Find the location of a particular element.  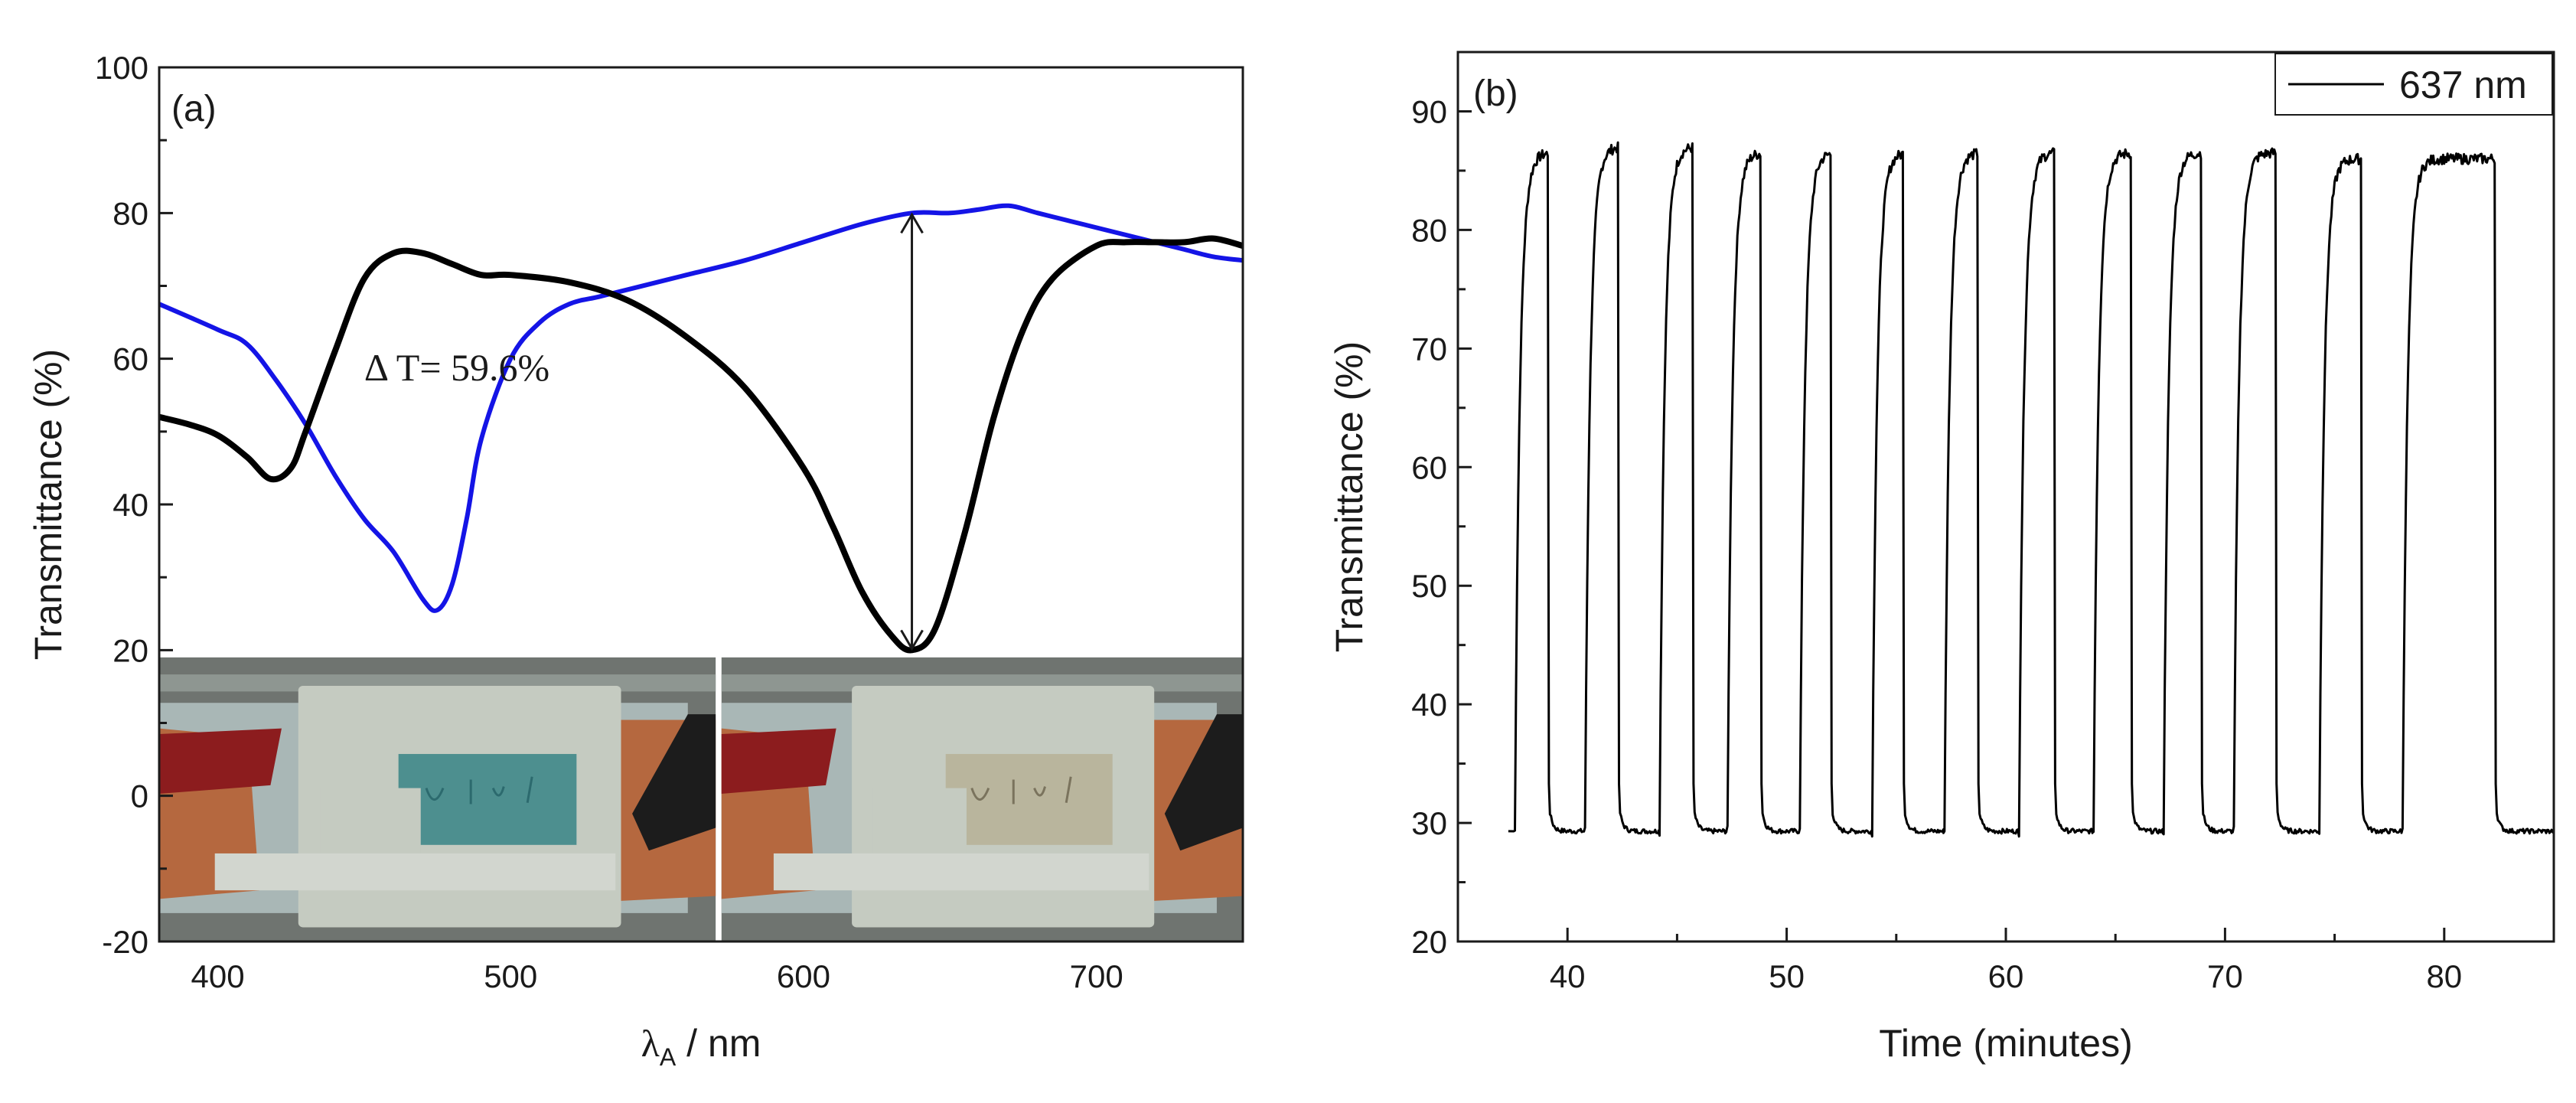

panel-a-x-ticks: 400 500 600 700 is located at coordinates (657, 976).